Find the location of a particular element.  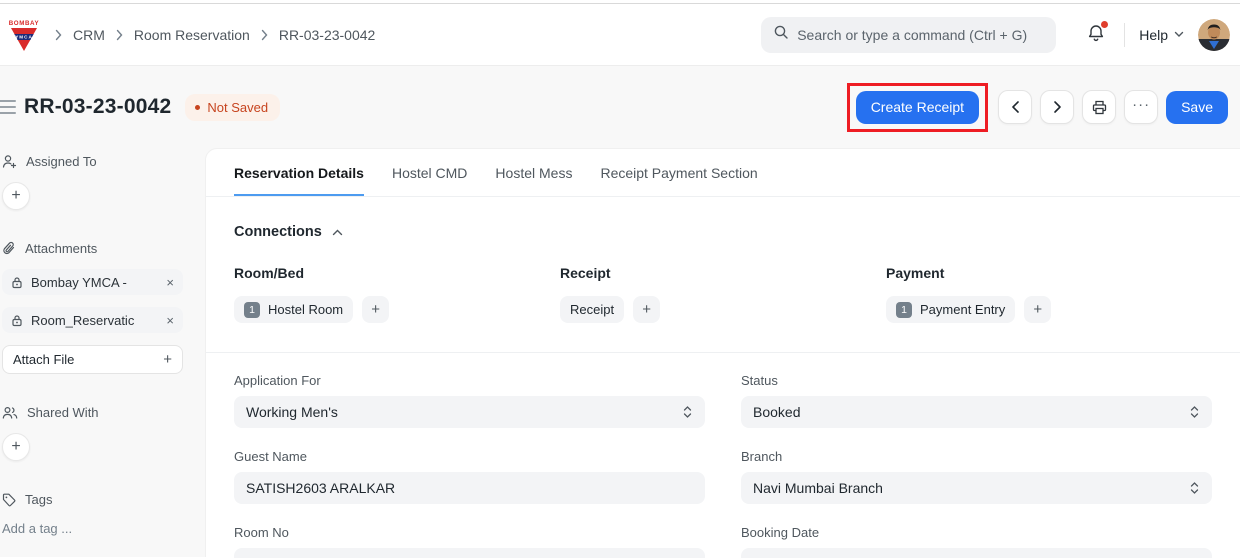

attachments-label: Attachments is located at coordinates (61, 248).